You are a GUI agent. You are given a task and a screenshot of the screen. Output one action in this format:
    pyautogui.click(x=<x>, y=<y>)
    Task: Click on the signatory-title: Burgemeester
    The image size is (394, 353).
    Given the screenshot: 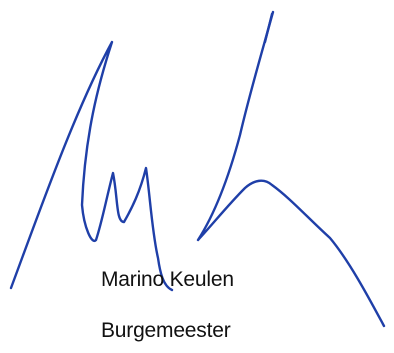 What is the action you would take?
    pyautogui.click(x=166, y=330)
    